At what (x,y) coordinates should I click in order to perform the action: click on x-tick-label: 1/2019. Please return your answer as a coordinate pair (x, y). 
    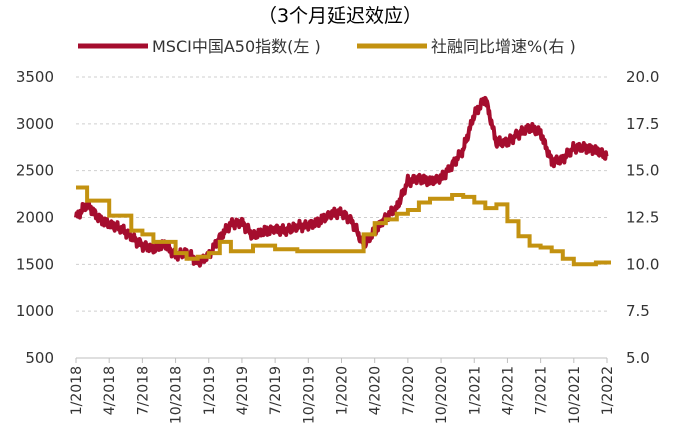
    Looking at the image, I should click on (210, 390).